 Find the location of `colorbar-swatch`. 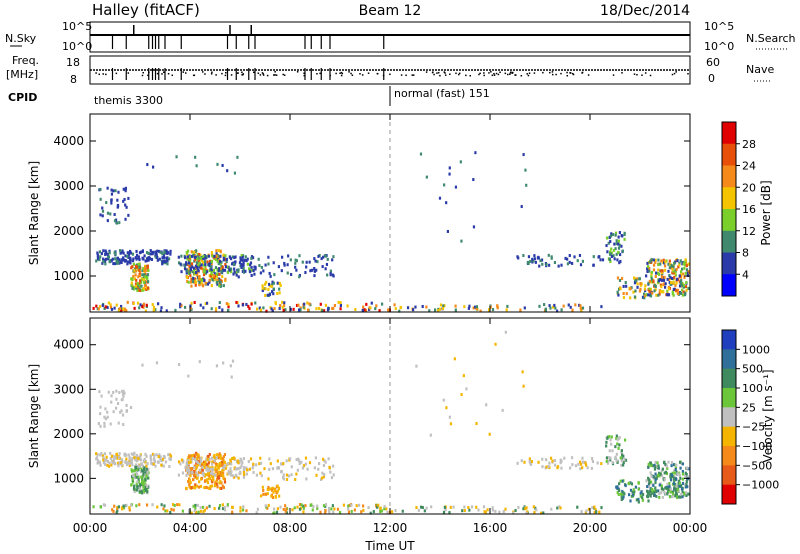

colorbar-swatch is located at coordinates (729, 285).